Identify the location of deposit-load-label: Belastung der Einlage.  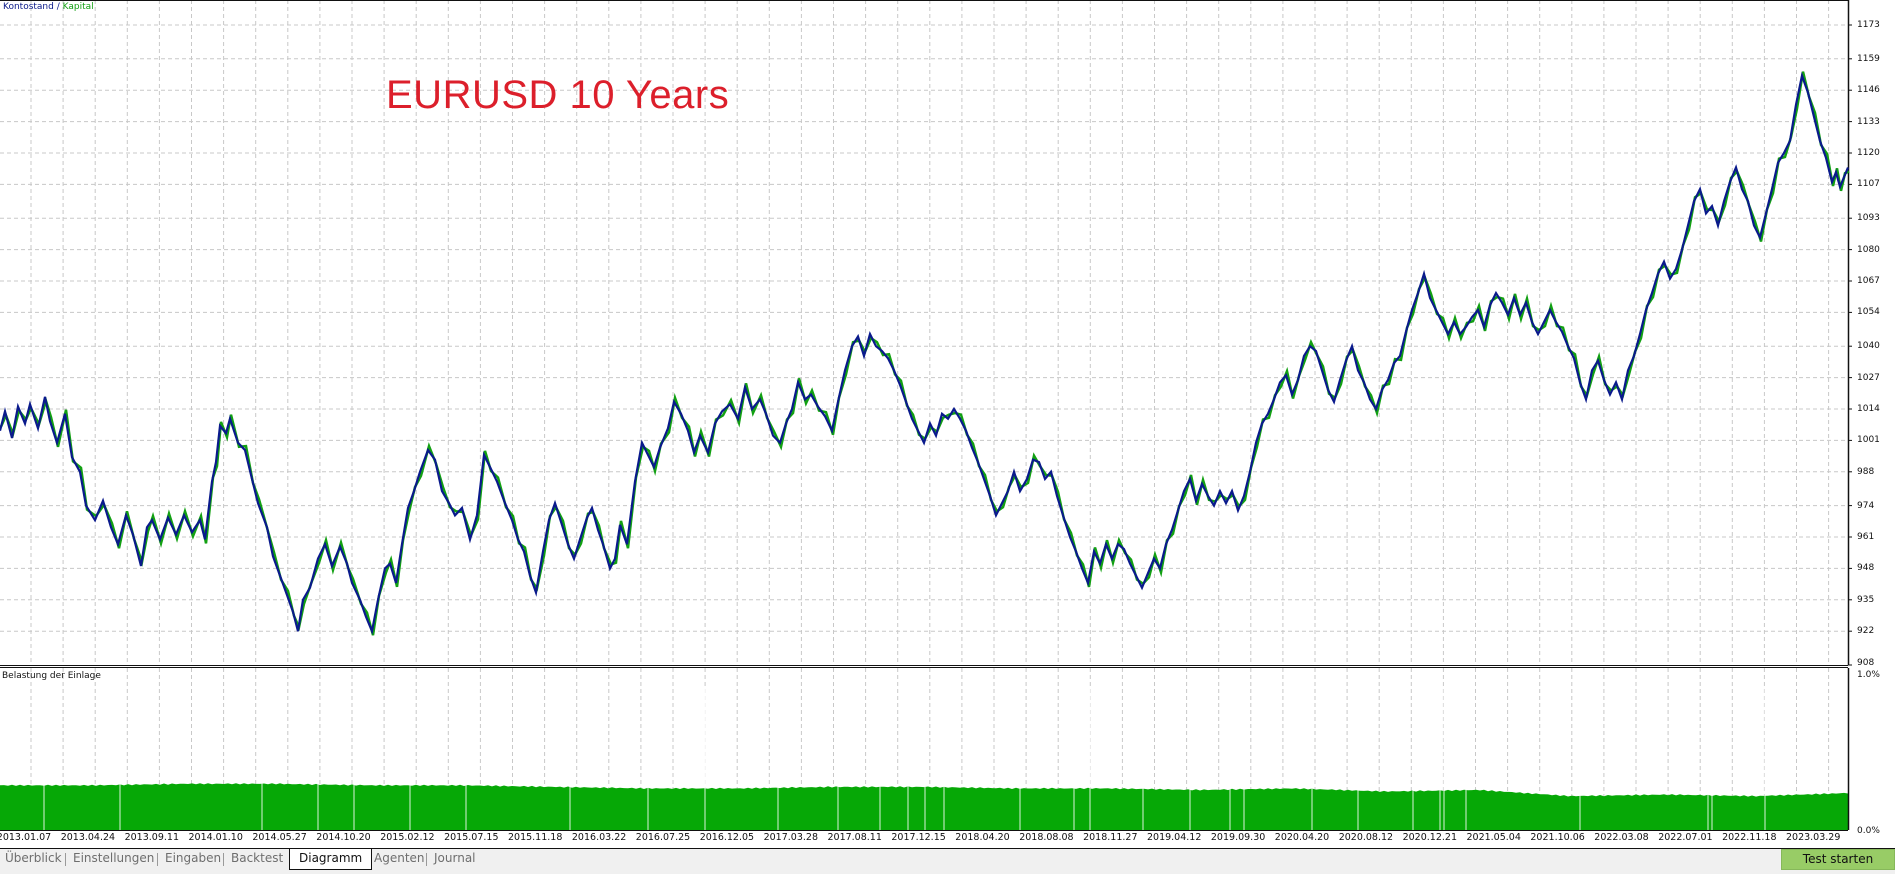
(51, 676).